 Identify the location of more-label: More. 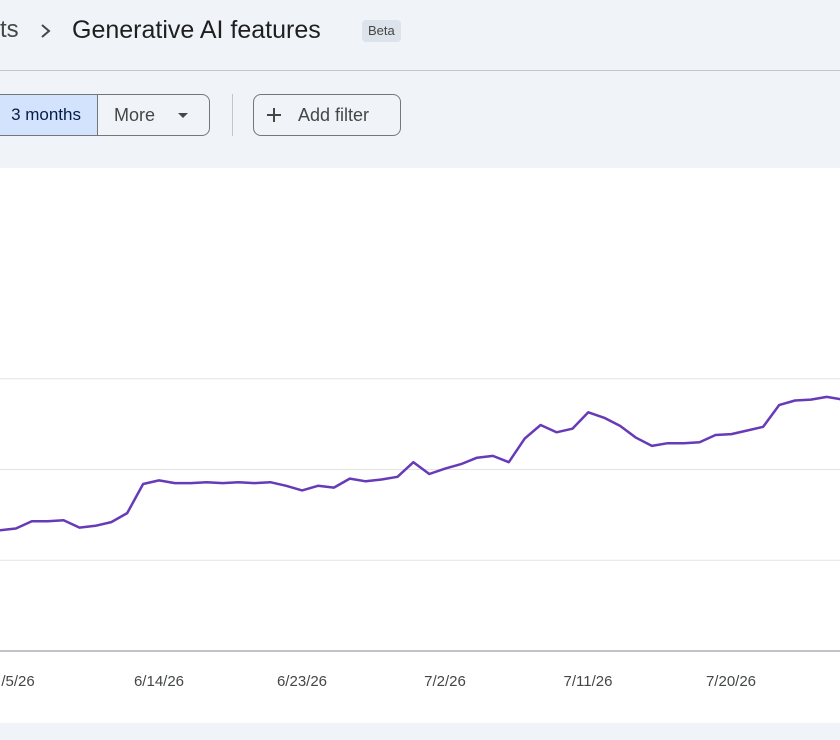
(135, 115).